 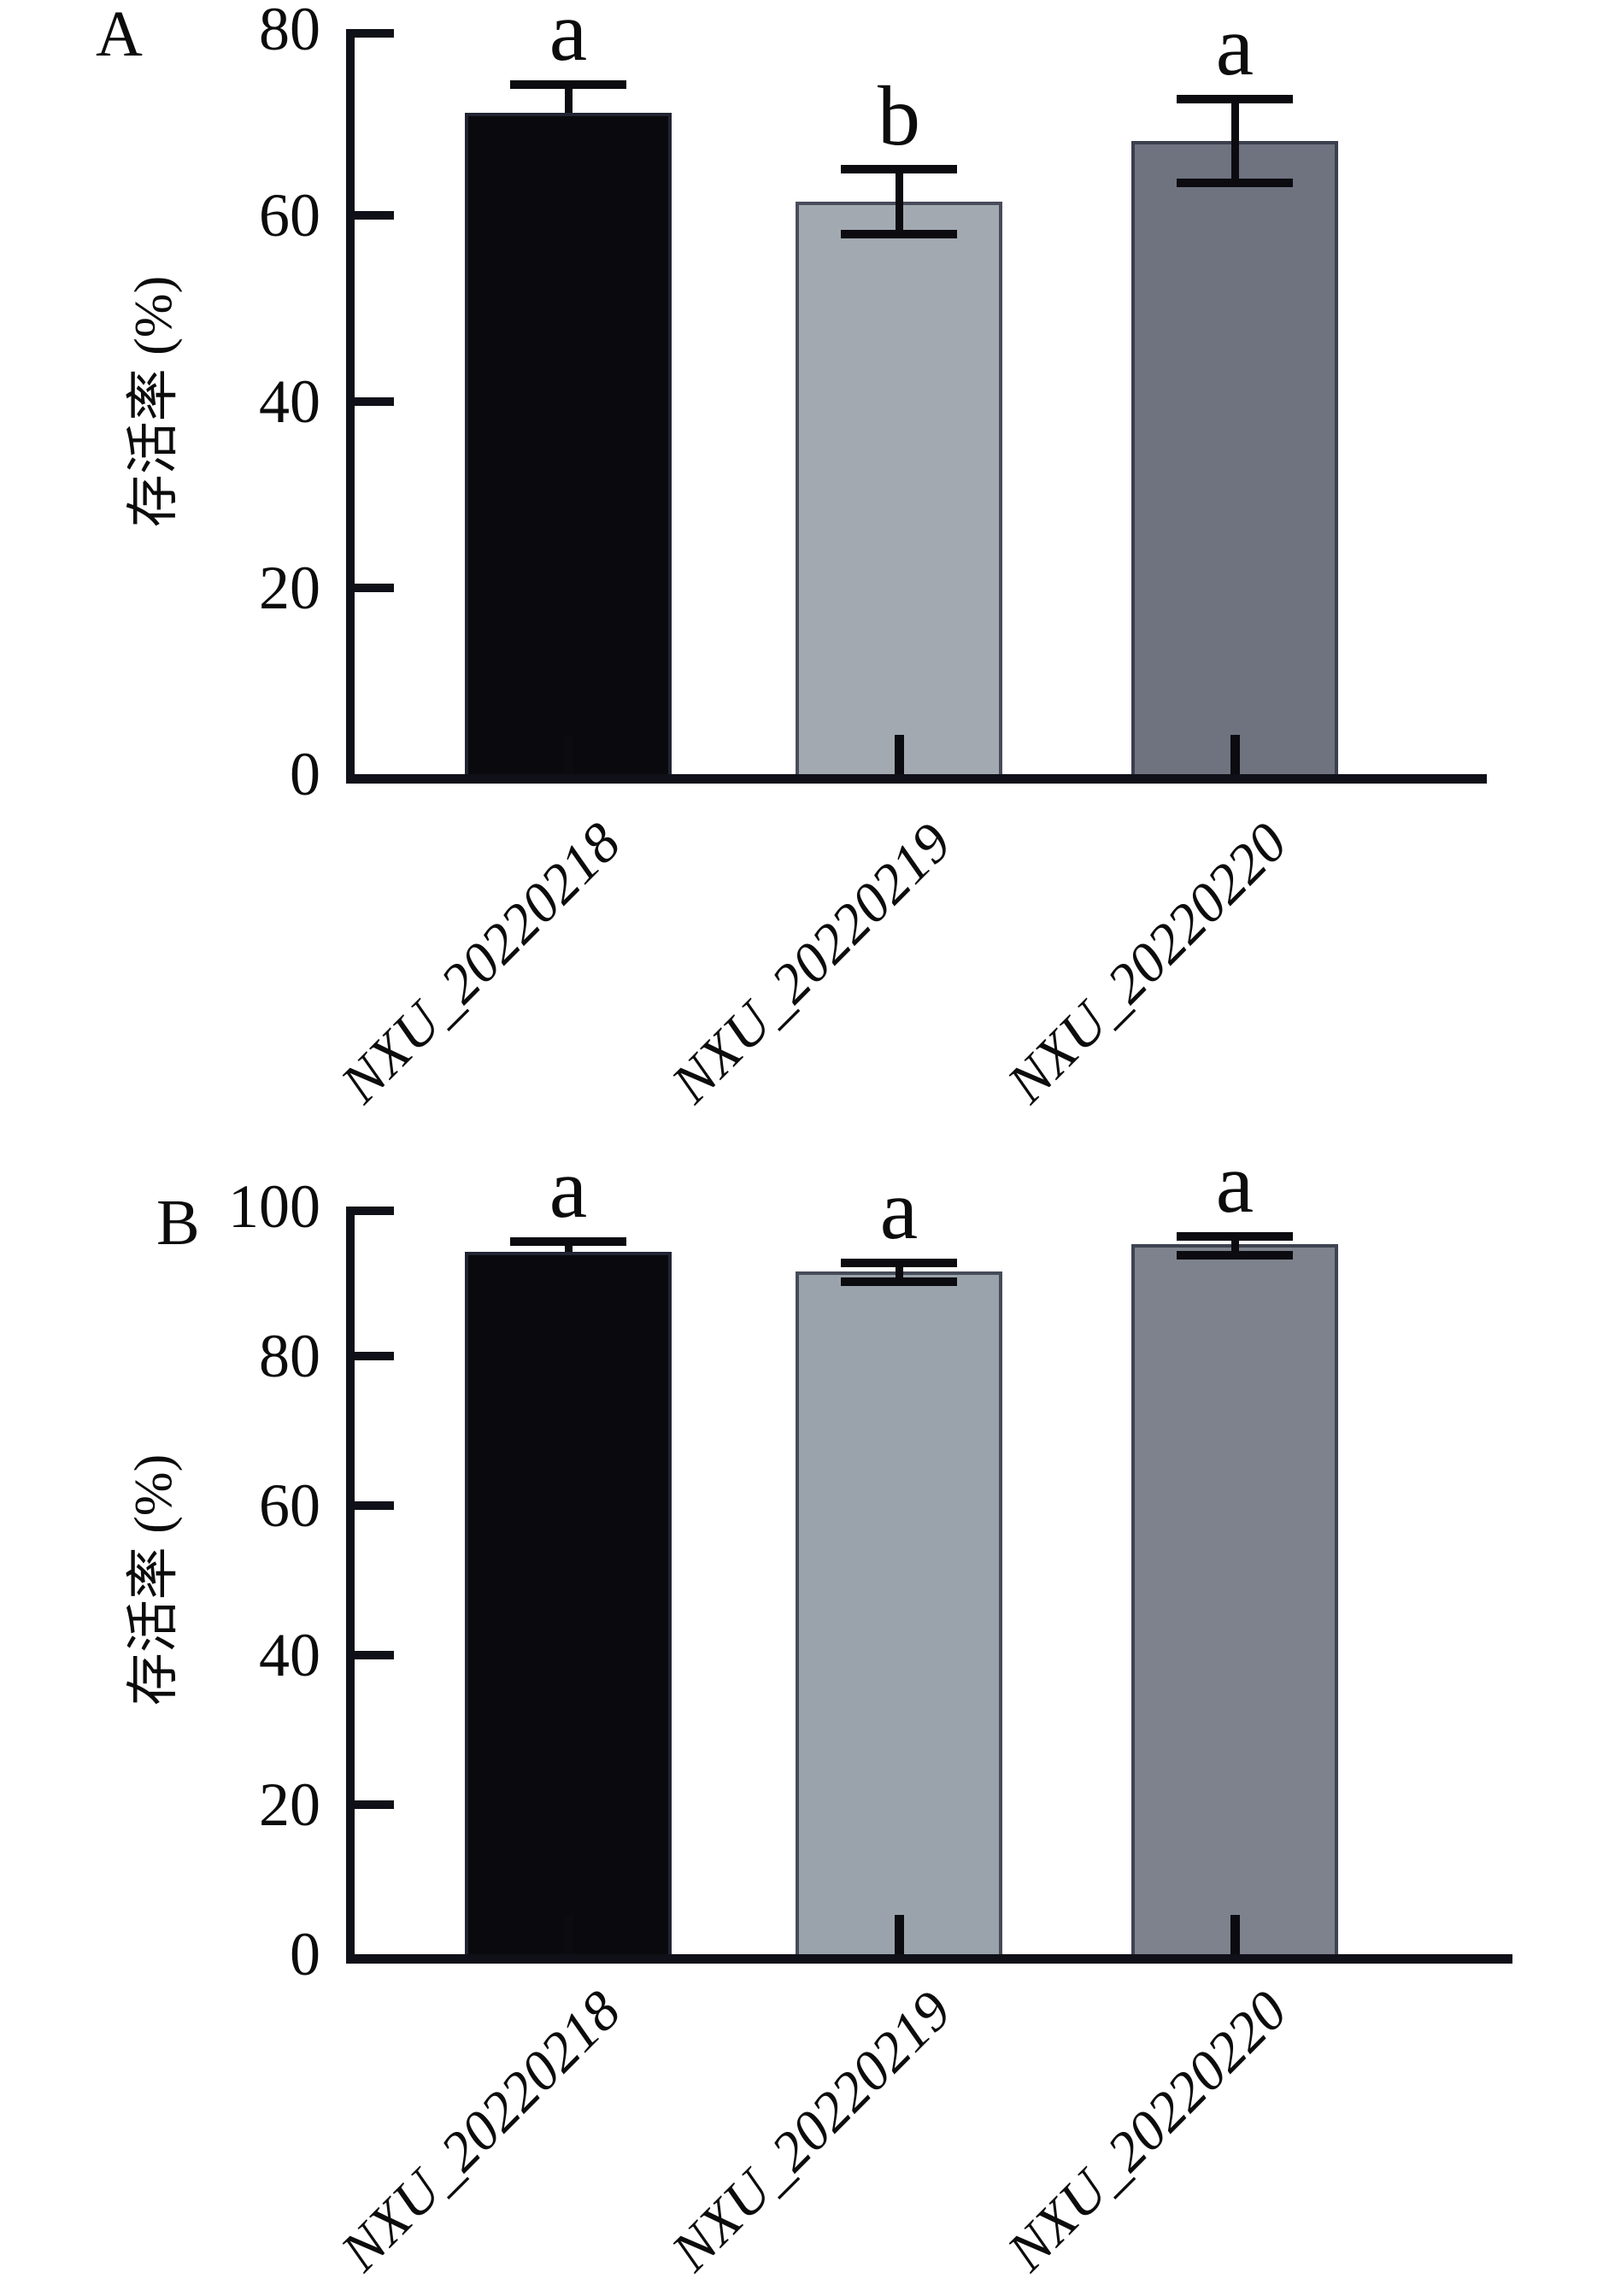 What do you see at coordinates (178, 1223) in the screenshot?
I see `panel-b-letter: B` at bounding box center [178, 1223].